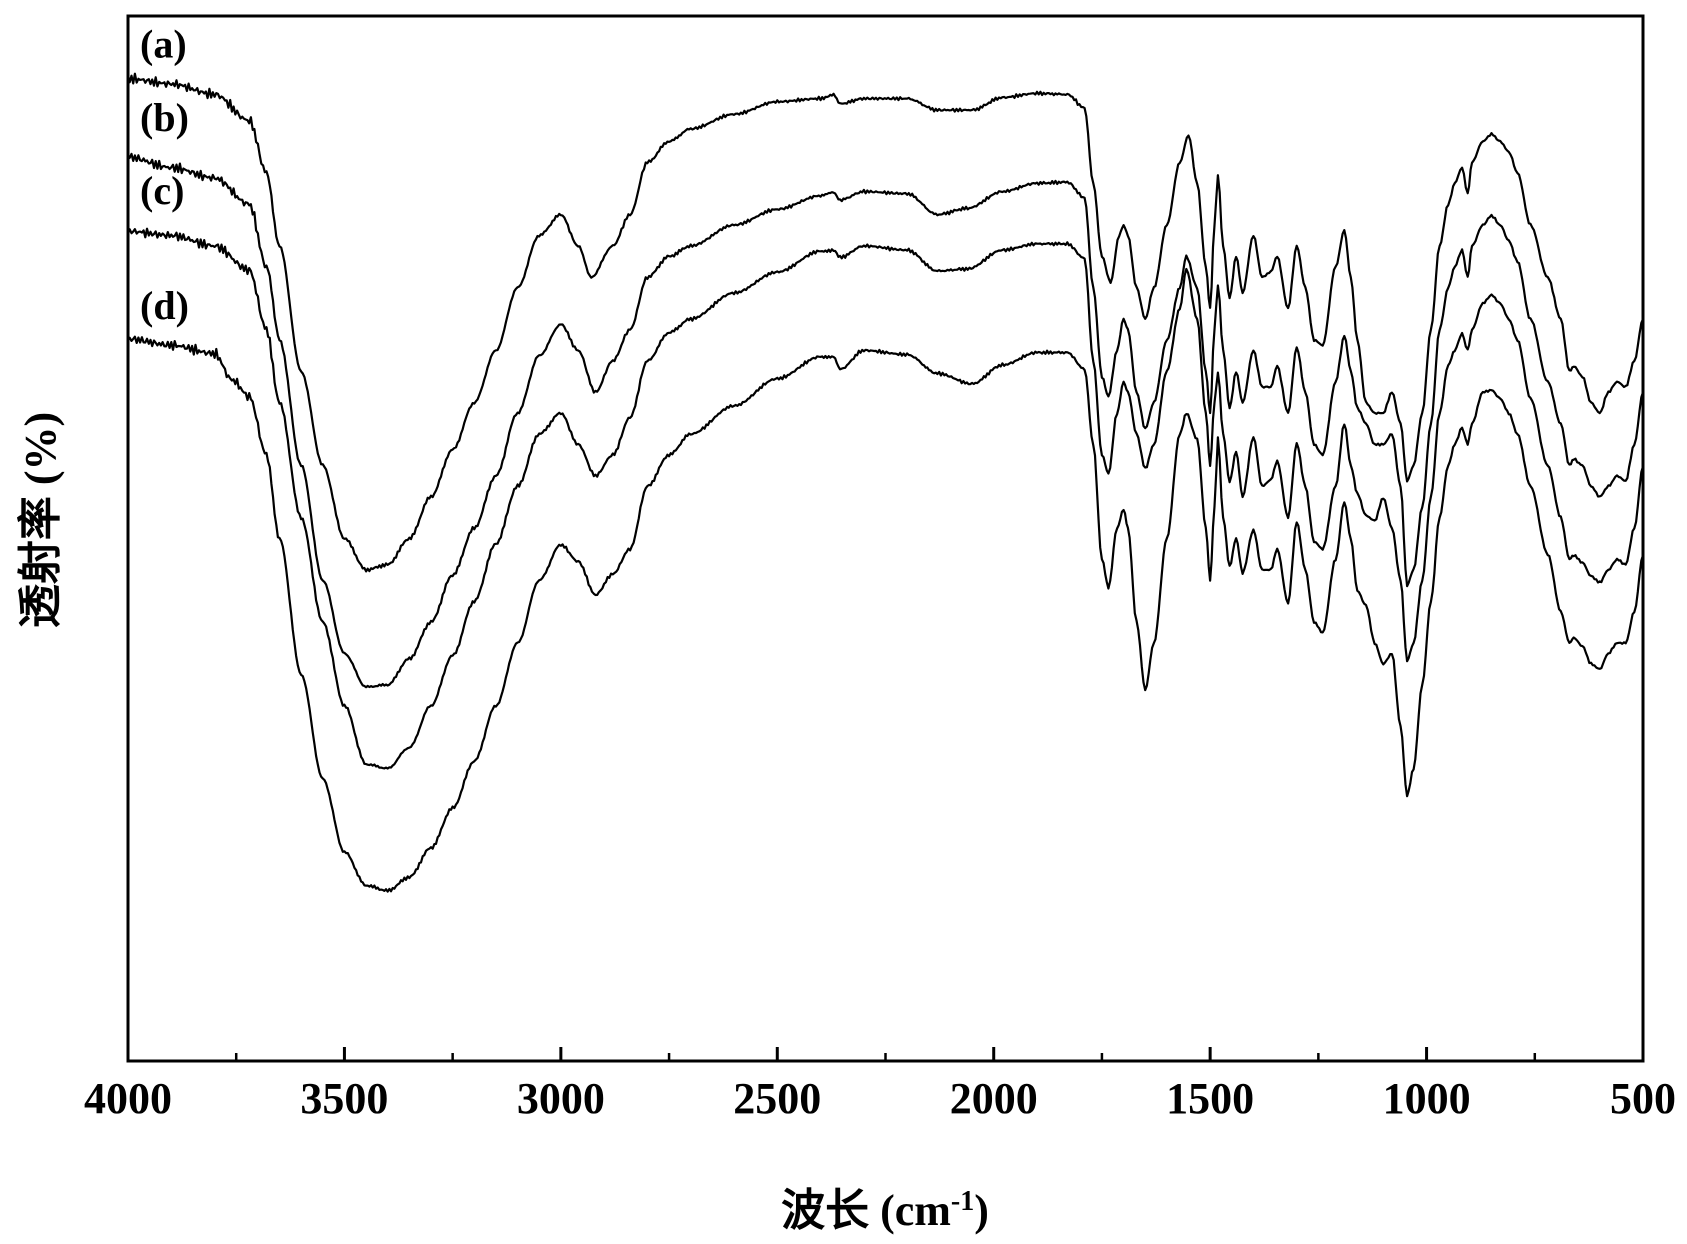 The image size is (1687, 1244). I want to click on x-tick-label: 4000, so click(128, 1098).